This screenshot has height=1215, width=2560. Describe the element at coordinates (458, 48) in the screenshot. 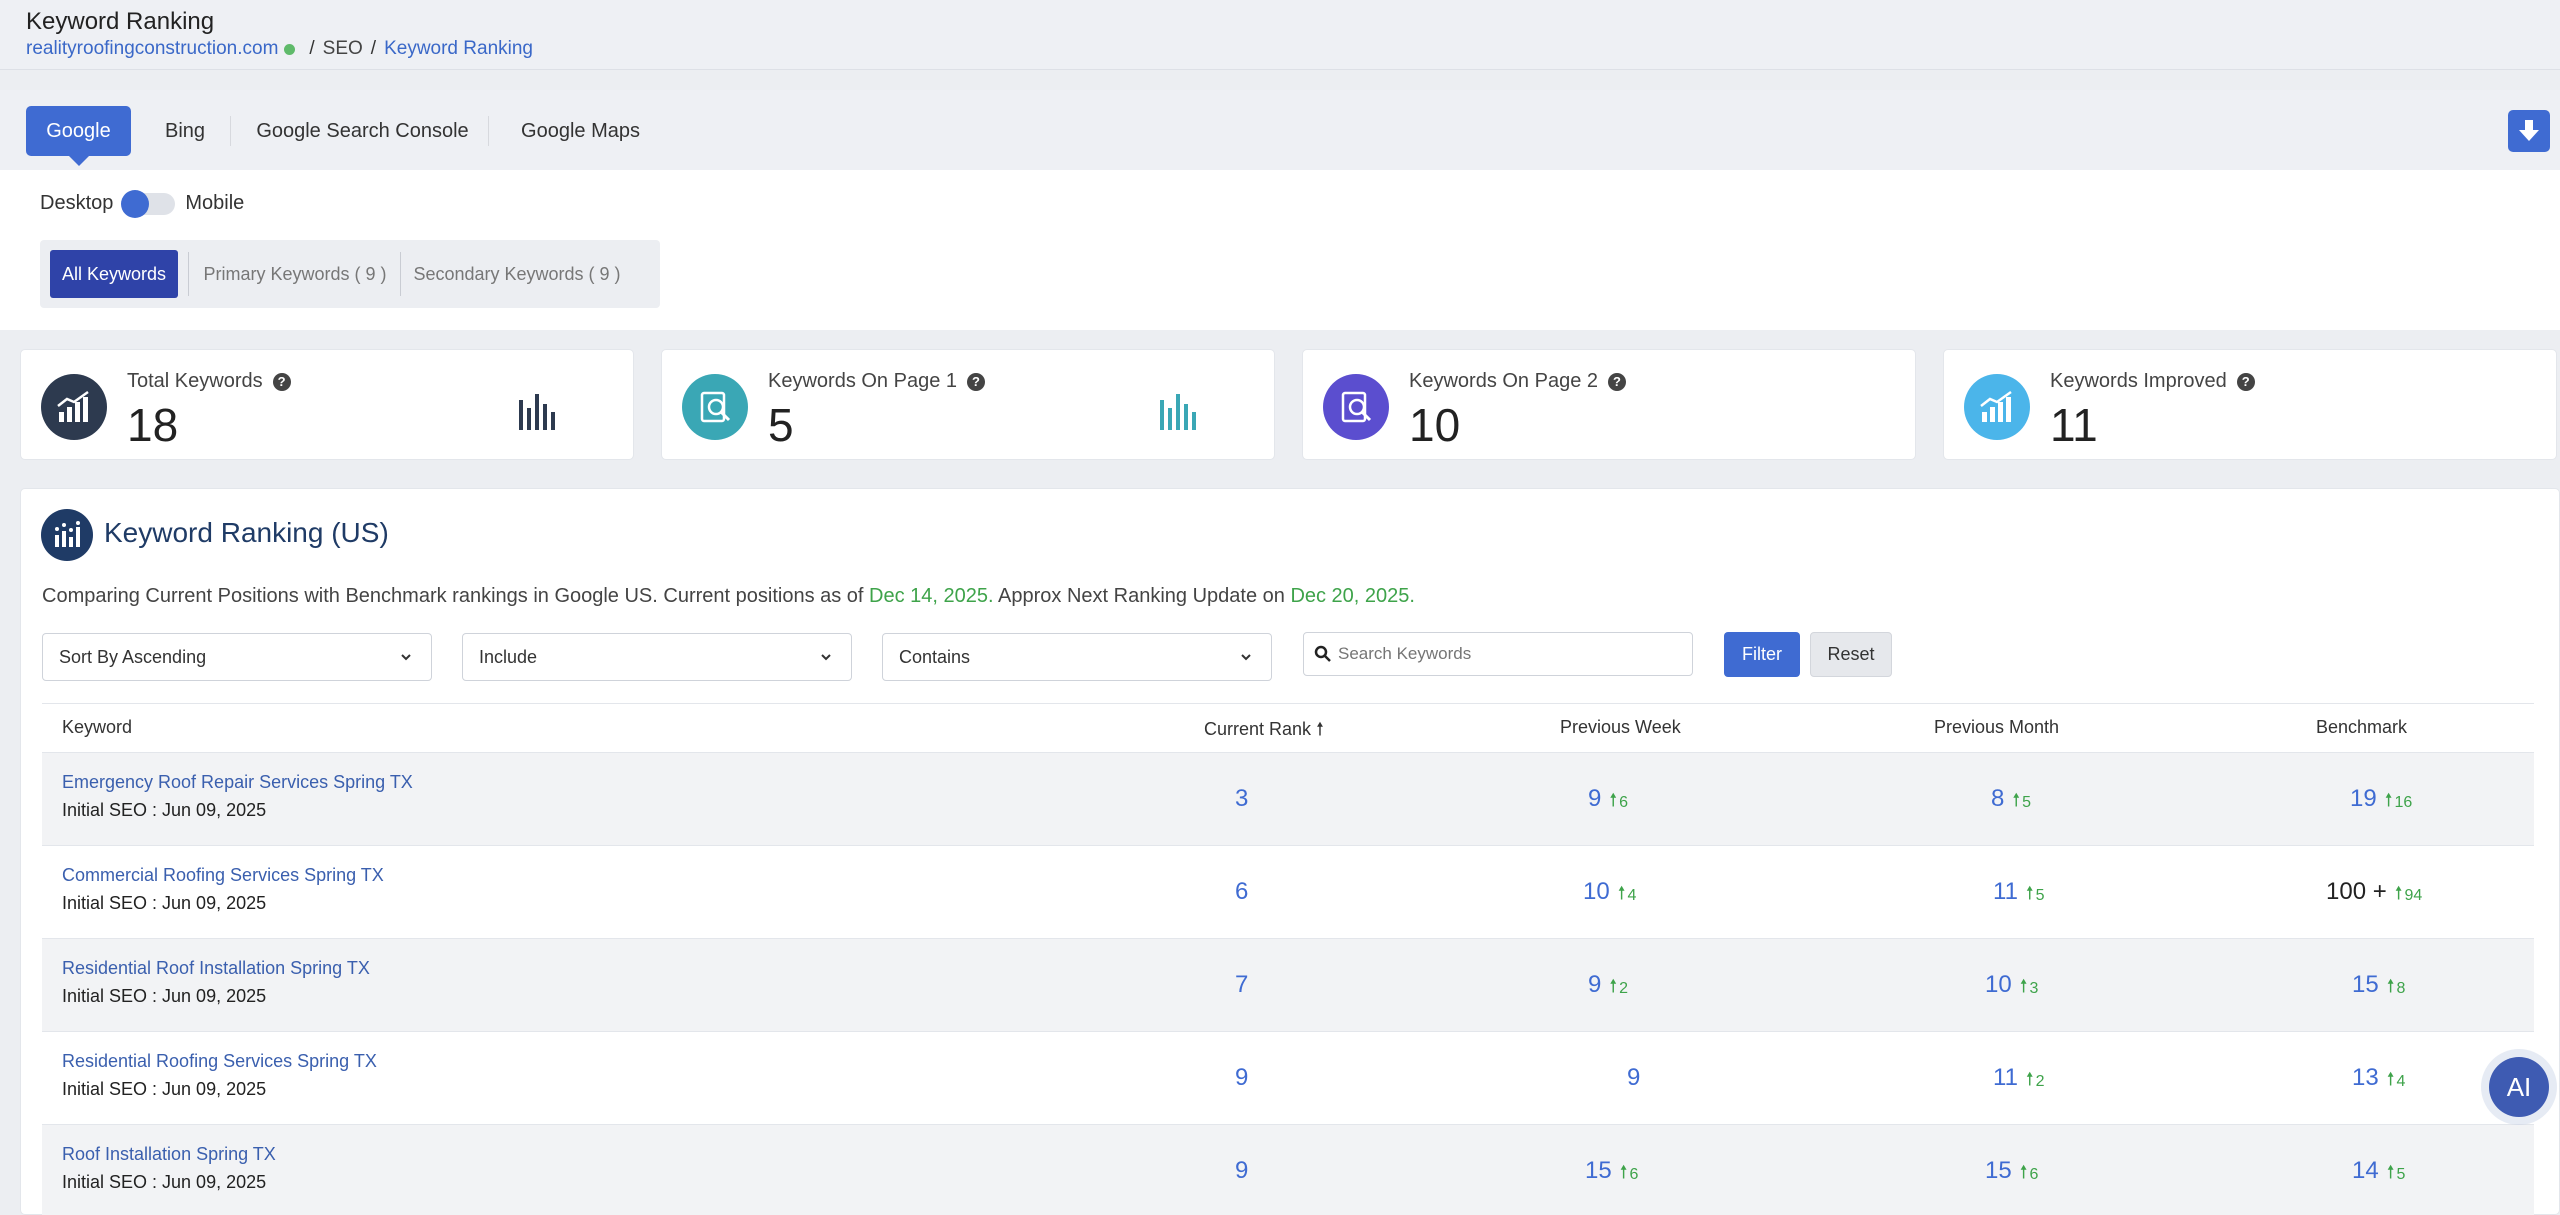

I see `breadcrumb-current: Keyword Ranking` at that location.